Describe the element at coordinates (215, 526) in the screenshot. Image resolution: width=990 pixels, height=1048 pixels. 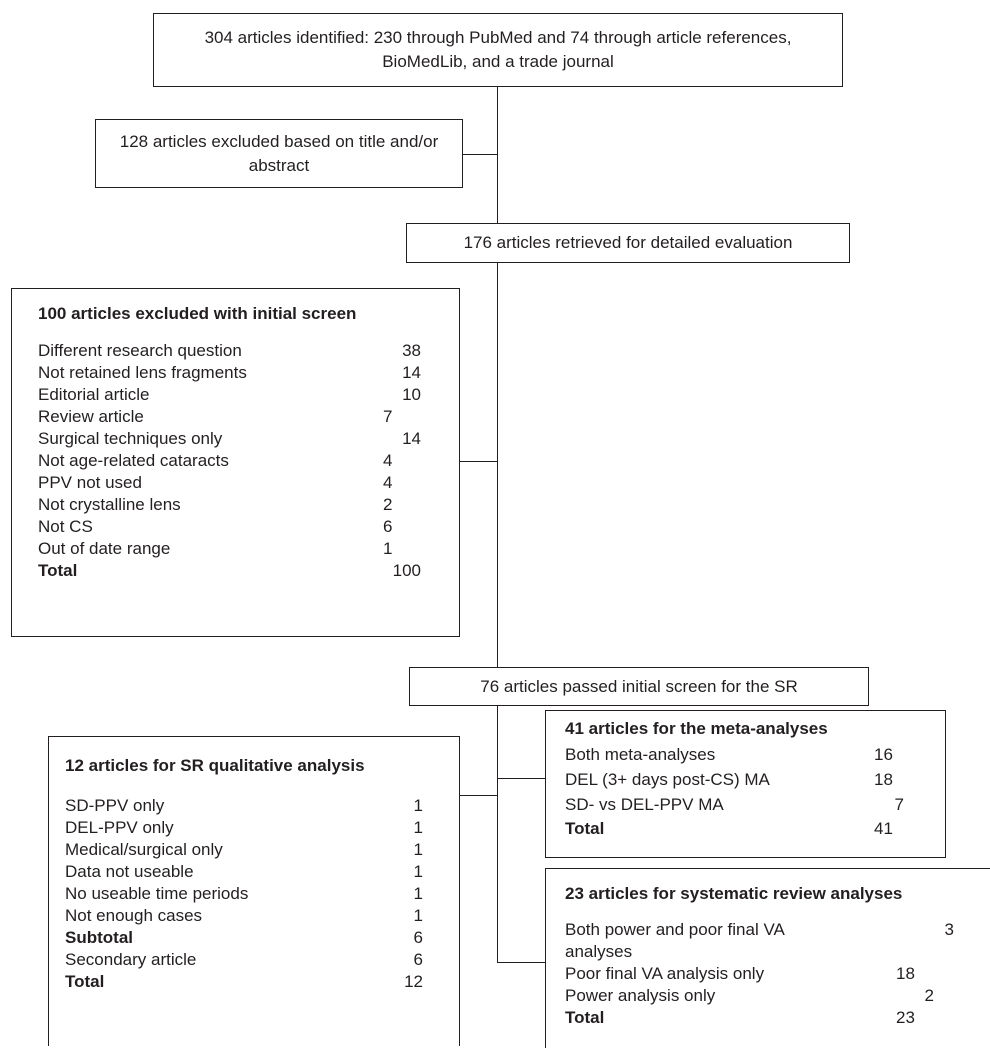
I see `list-item: Not CS 6` at that location.